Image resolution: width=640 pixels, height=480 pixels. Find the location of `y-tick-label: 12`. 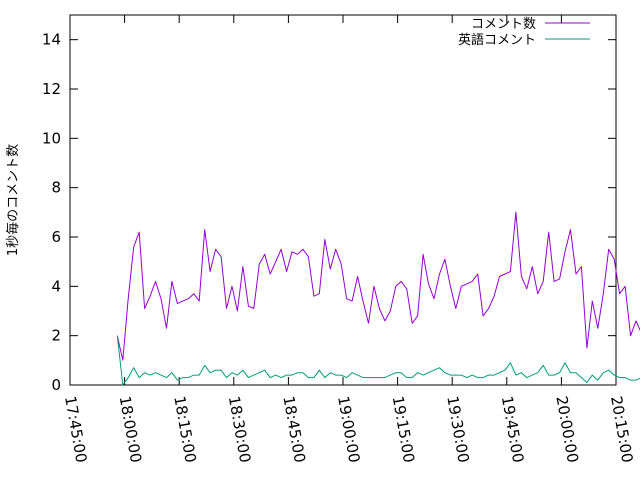

y-tick-label: 12 is located at coordinates (51, 89).